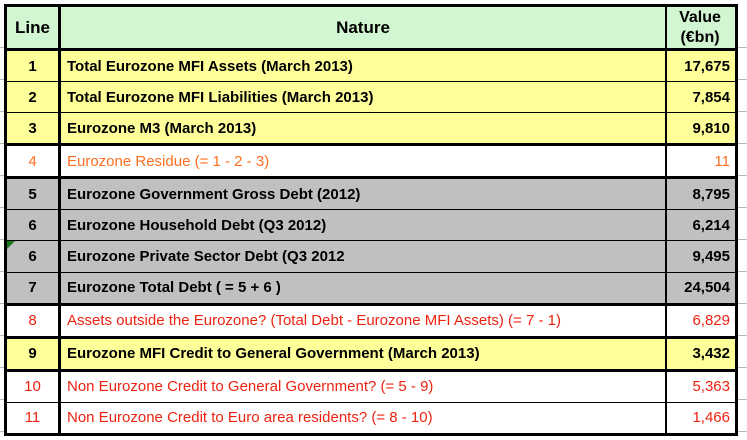 The height and width of the screenshot is (440, 747). I want to click on nature-cell: Eurozone Government Gross Debt (2012), so click(364, 194).